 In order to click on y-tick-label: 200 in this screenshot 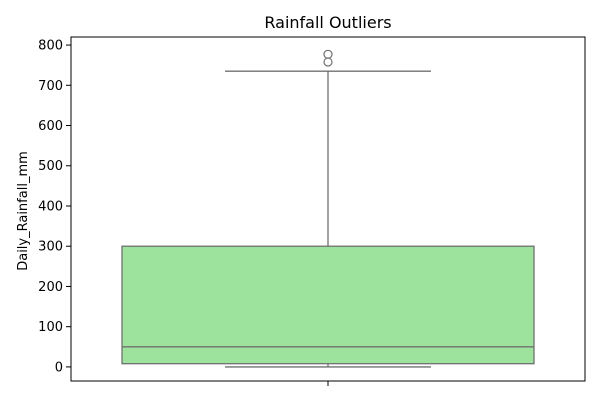, I will do `click(50, 287)`.